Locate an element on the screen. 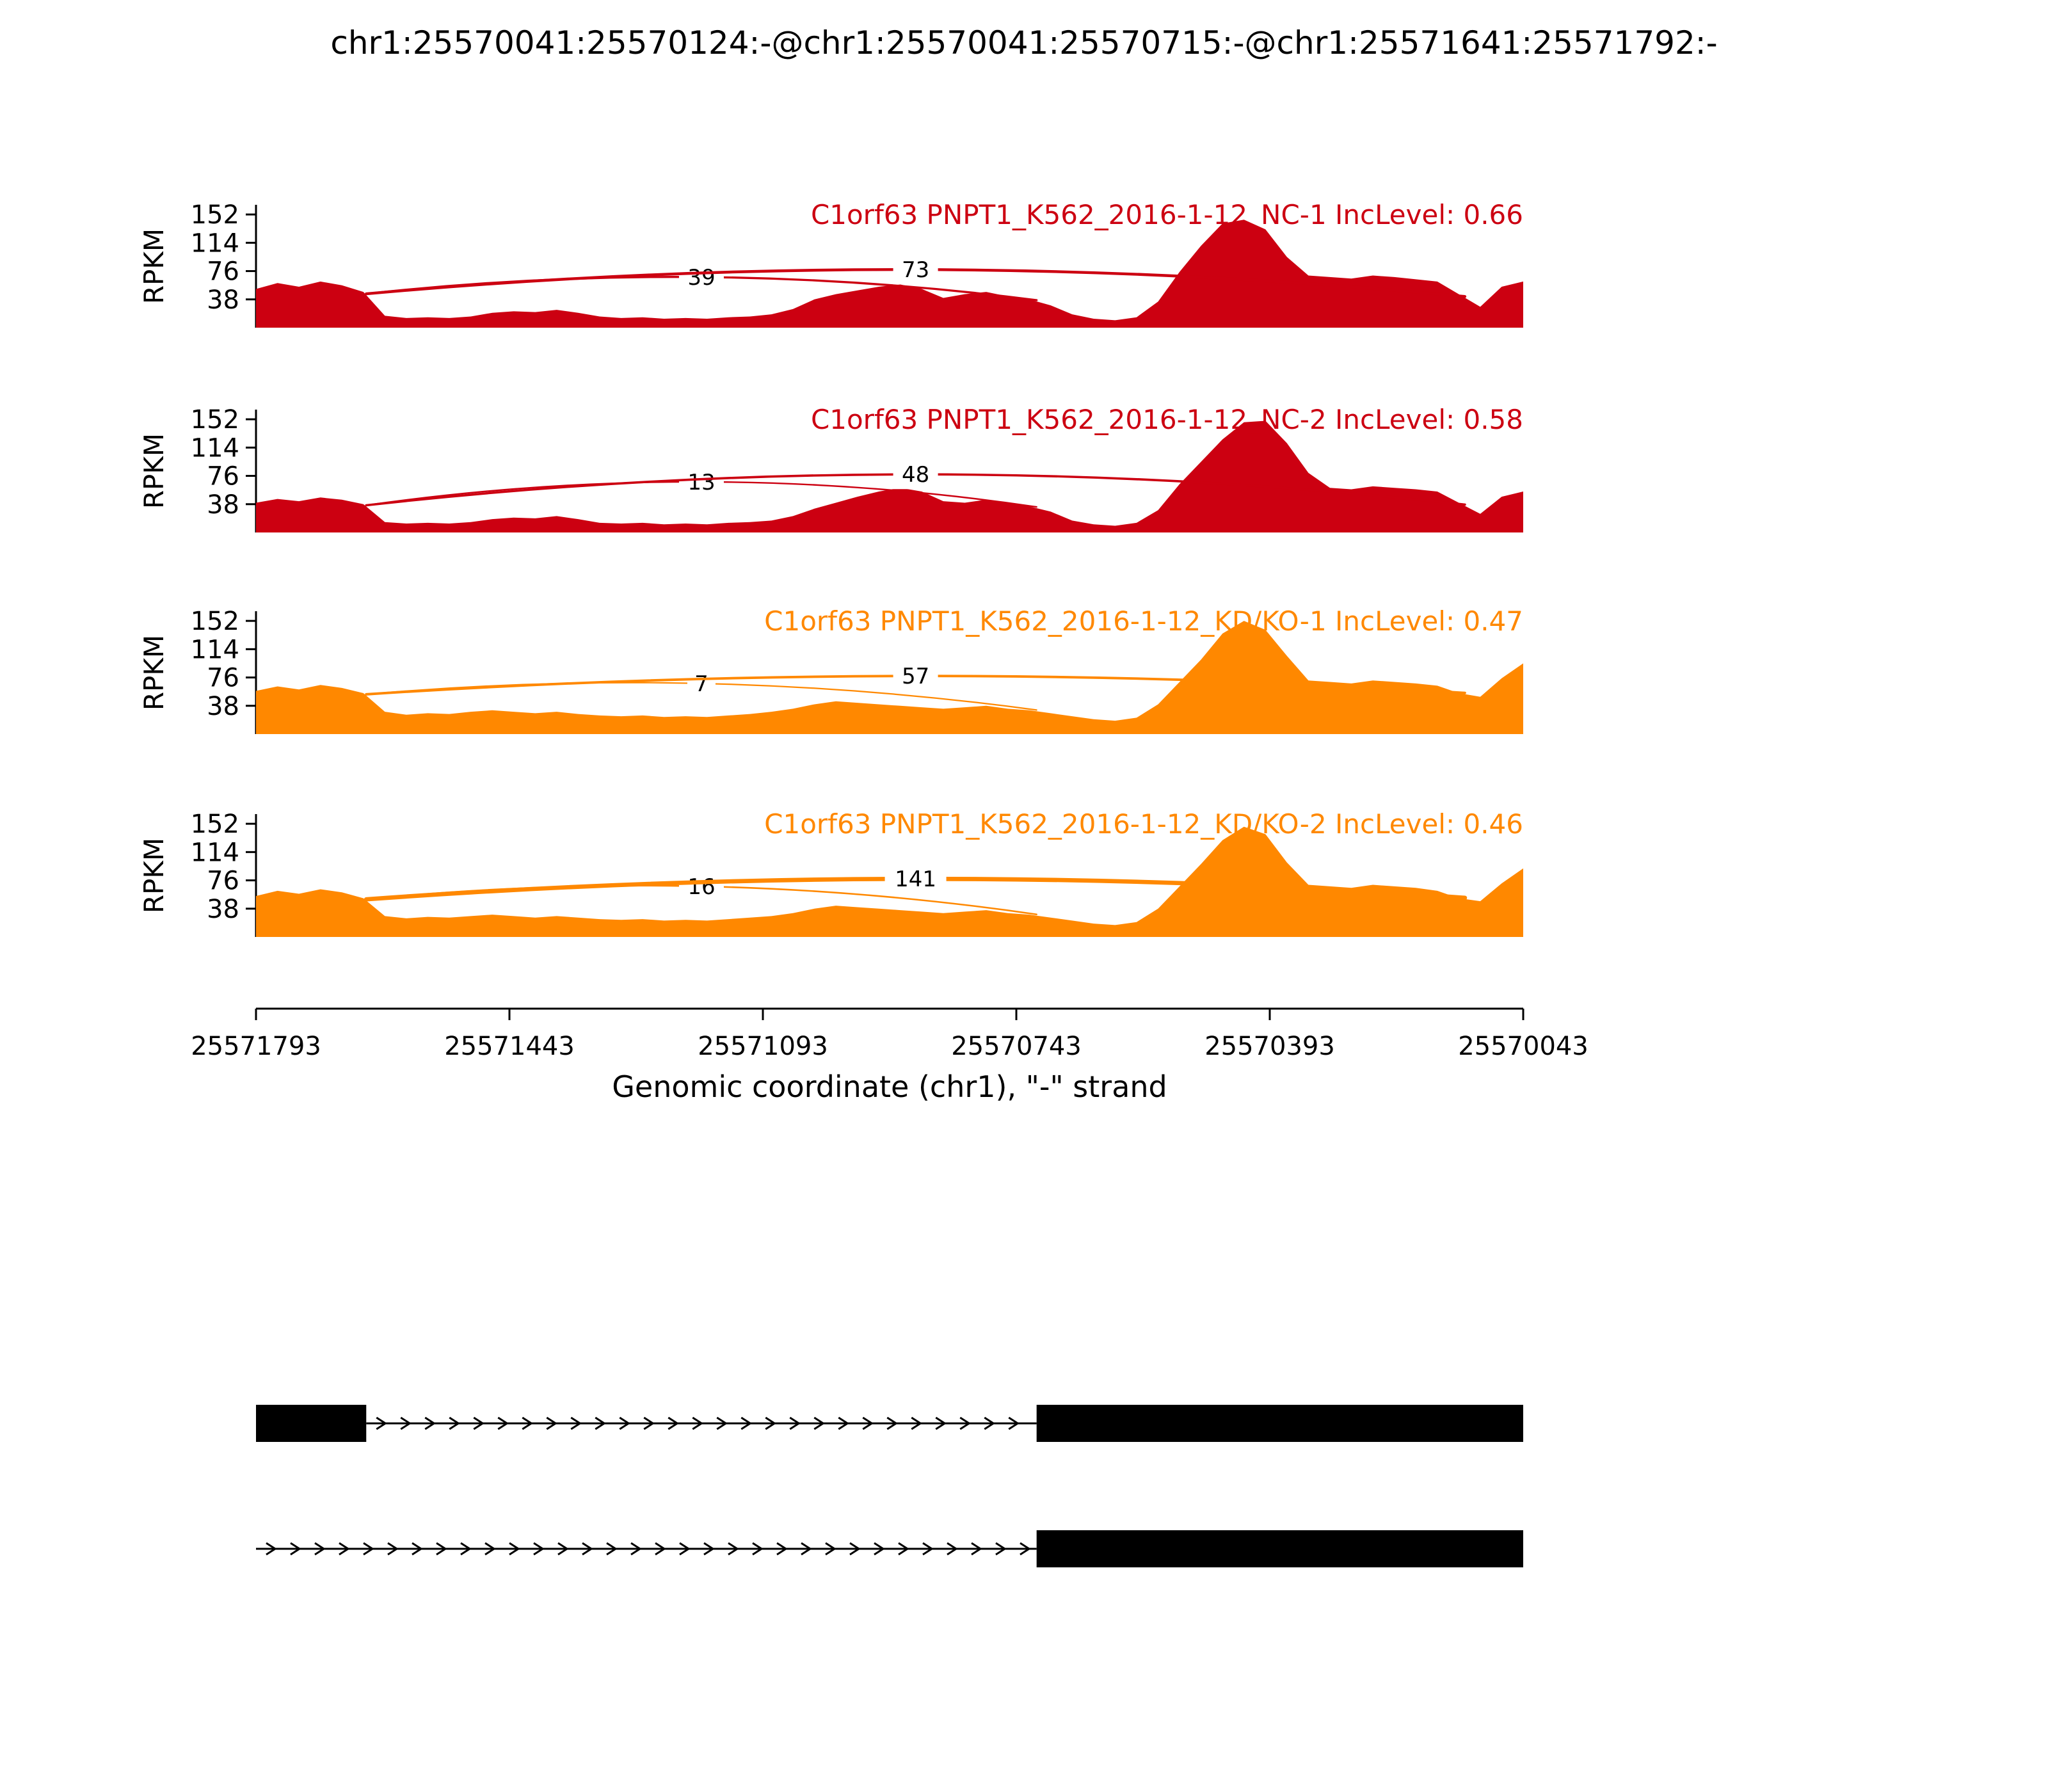 This screenshot has width=2048, height=1792. x-tick-label: 25571793 is located at coordinates (256, 1046).